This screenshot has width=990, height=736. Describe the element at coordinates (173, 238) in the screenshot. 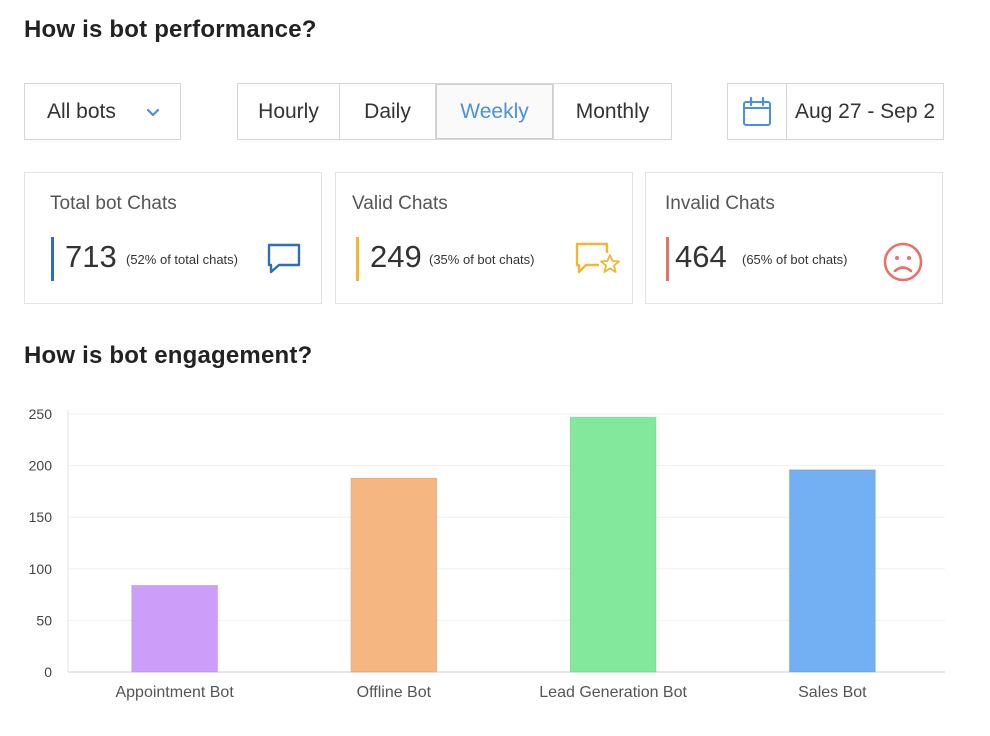

I see `stat-card-total: Total bot Chats 713 (52% of total chats)` at that location.